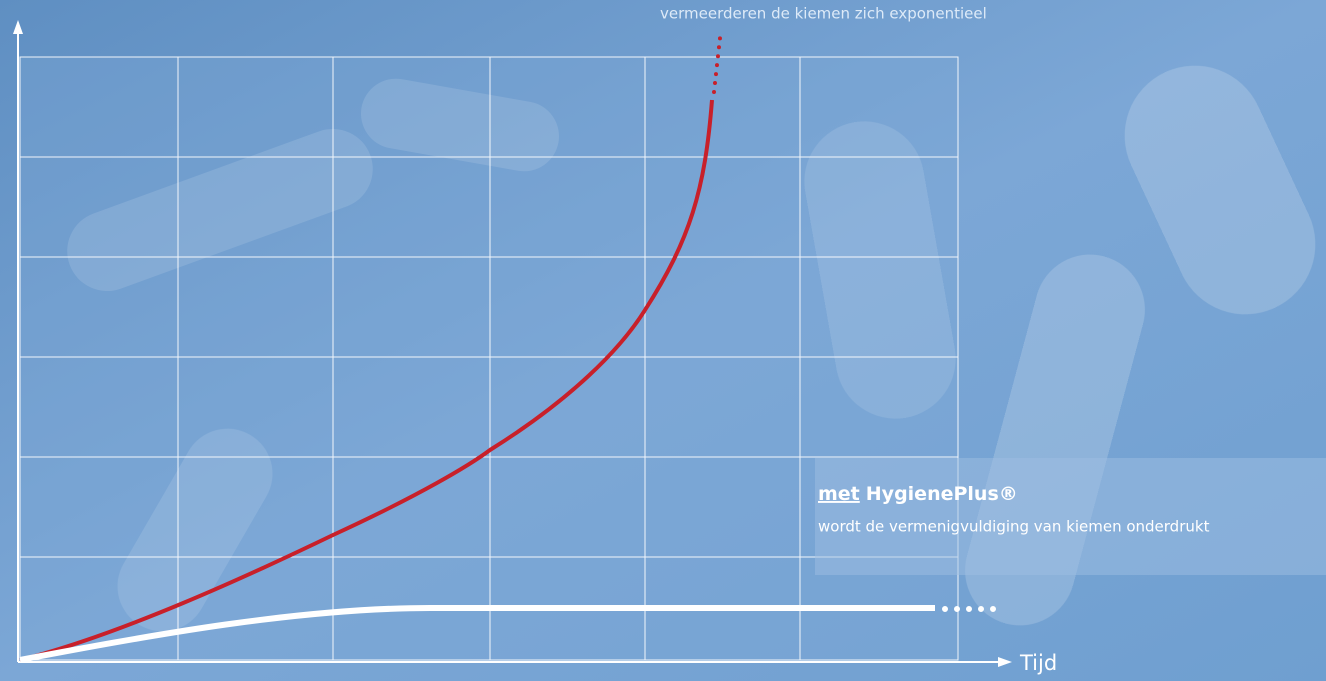 The width and height of the screenshot is (1326, 681). I want to click on annotation-with-brand: HygienePlus®, so click(942, 494).